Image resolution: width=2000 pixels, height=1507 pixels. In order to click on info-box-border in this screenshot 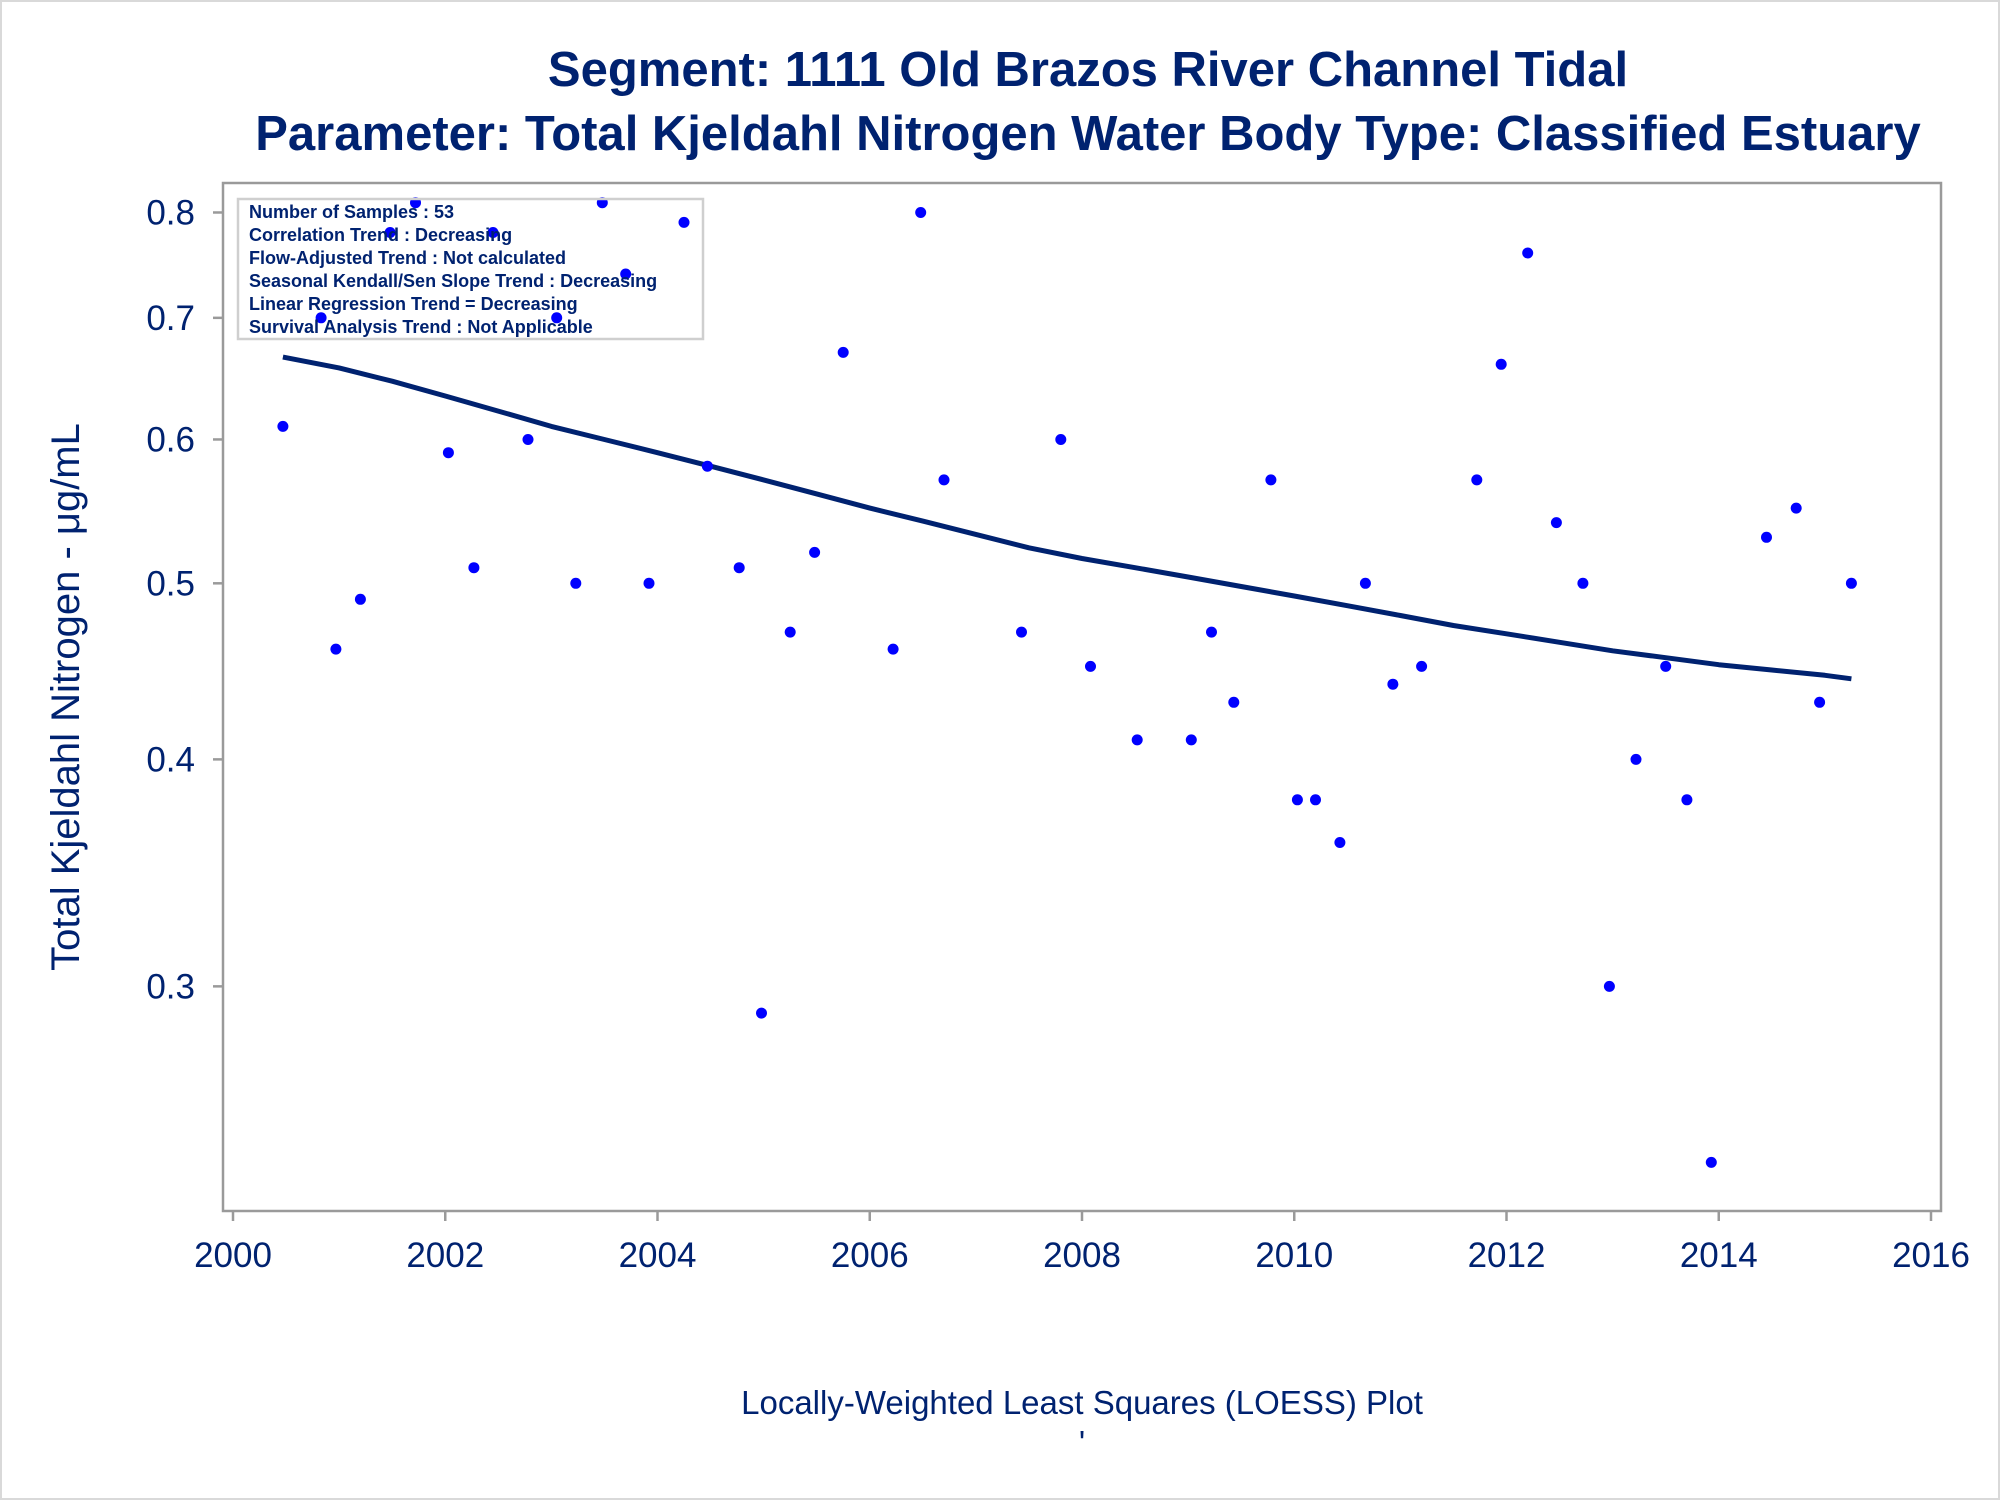, I will do `click(470, 269)`.